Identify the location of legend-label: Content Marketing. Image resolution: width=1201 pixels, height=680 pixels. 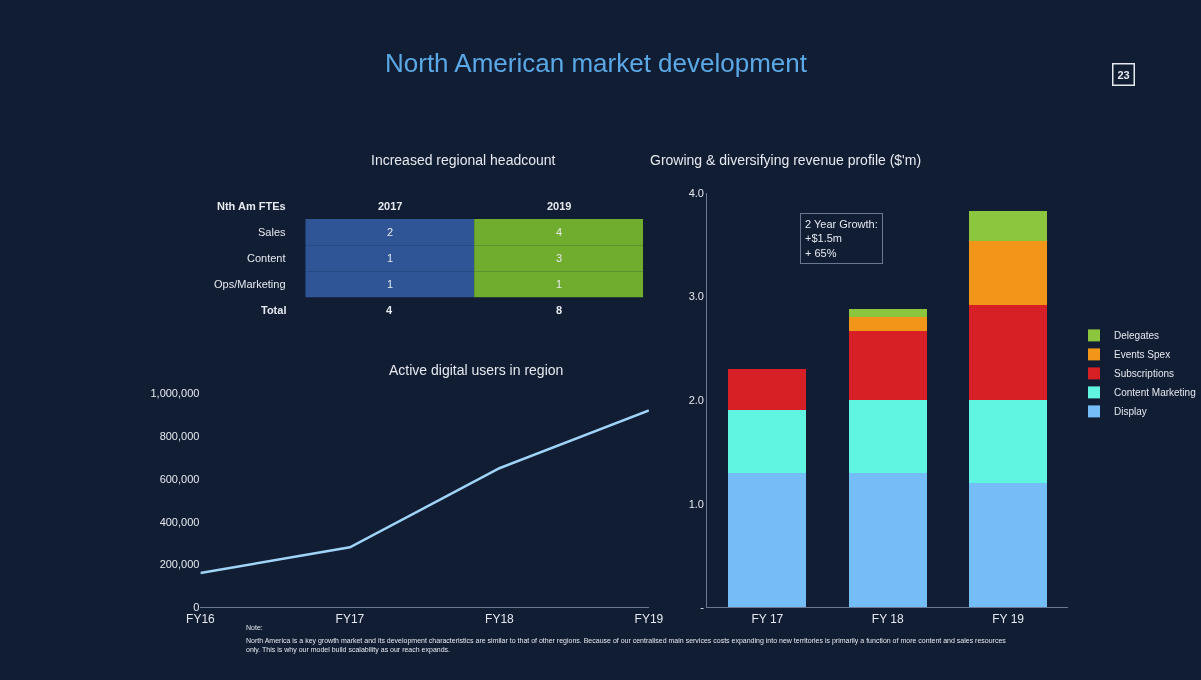
(1155, 393).